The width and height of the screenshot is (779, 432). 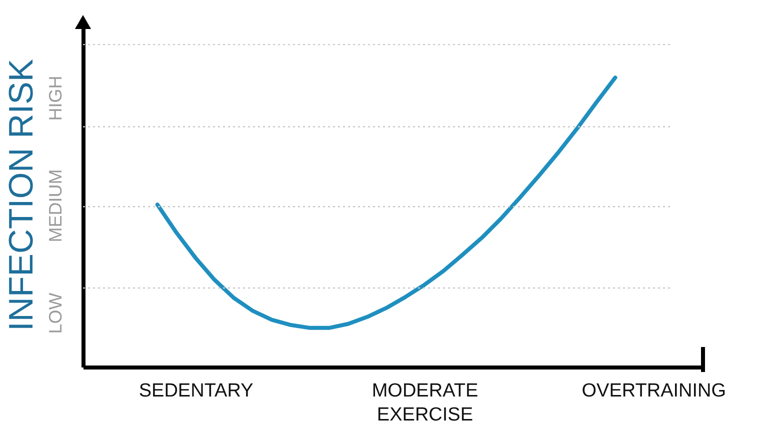 I want to click on text: MEDIUM, so click(x=55, y=205).